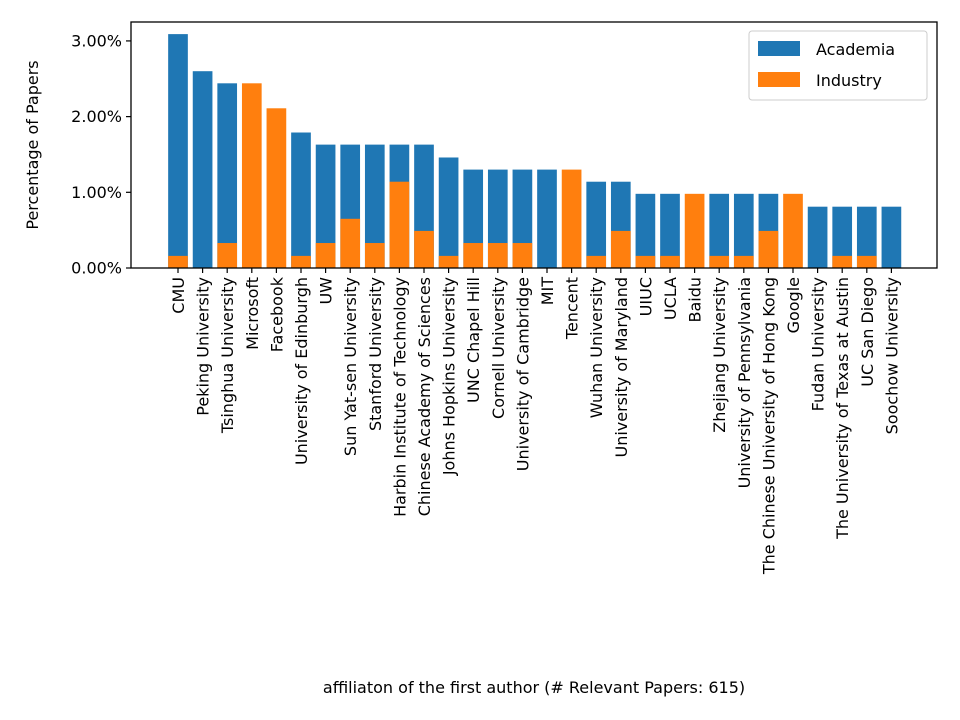 This screenshot has width=960, height=720. Describe the element at coordinates (571, 218) in the screenshot. I see `bar-industry-tencent` at that location.